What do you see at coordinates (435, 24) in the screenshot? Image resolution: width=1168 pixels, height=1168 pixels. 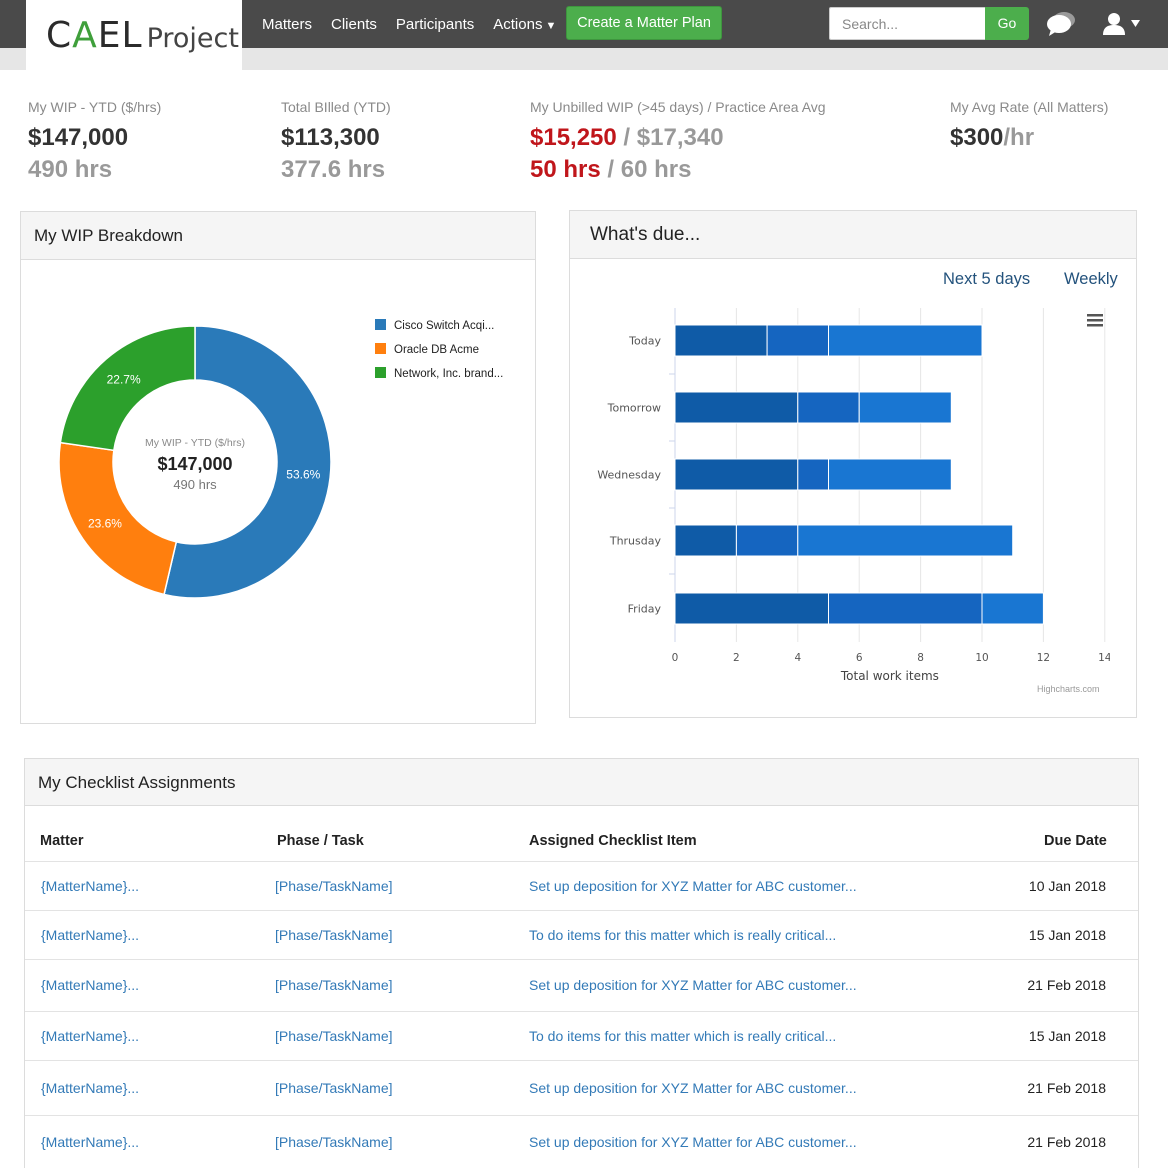 I see `nav-participants: Participants` at bounding box center [435, 24].